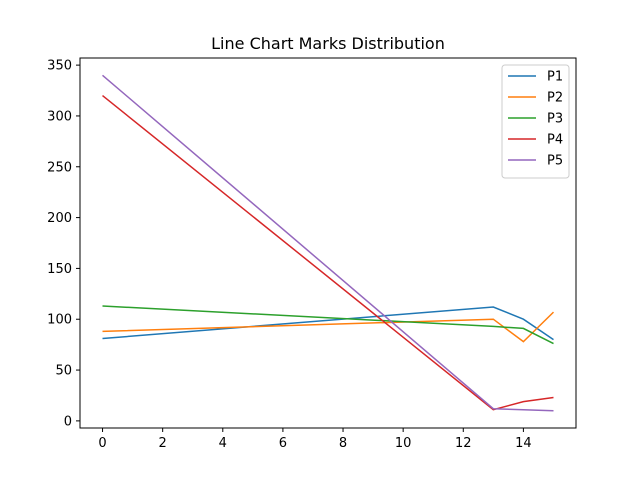  I want to click on y-tick-label: 150, so click(59, 269).